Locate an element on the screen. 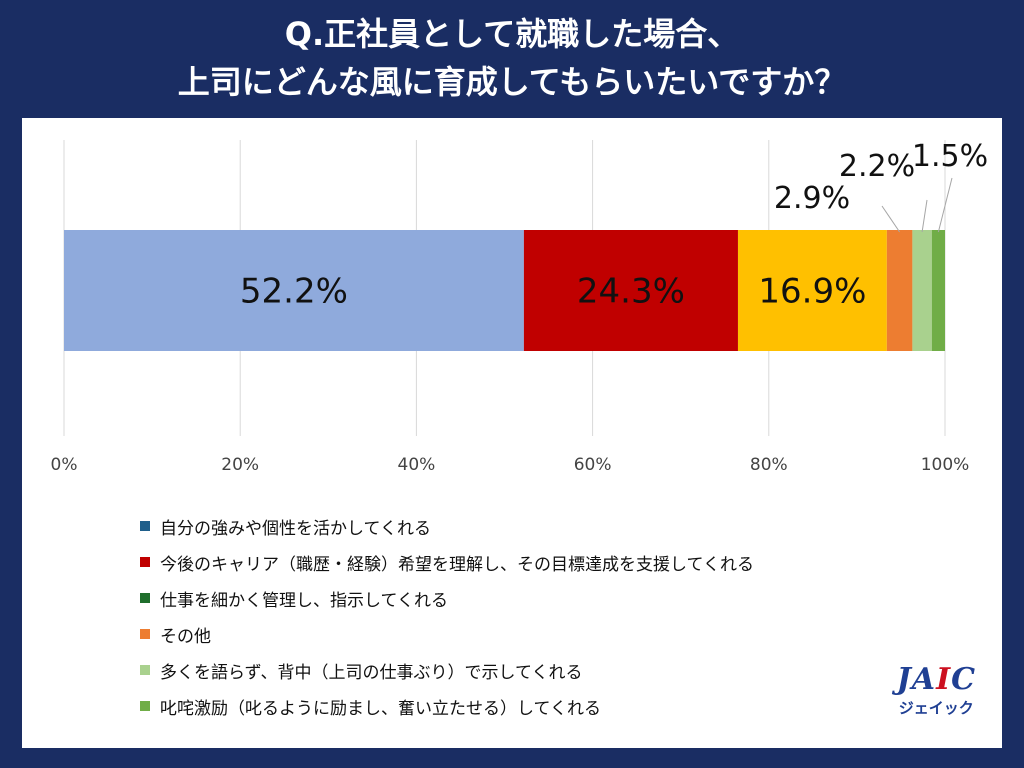 This screenshot has height=768, width=1024. data-label: 2.9% is located at coordinates (812, 198).